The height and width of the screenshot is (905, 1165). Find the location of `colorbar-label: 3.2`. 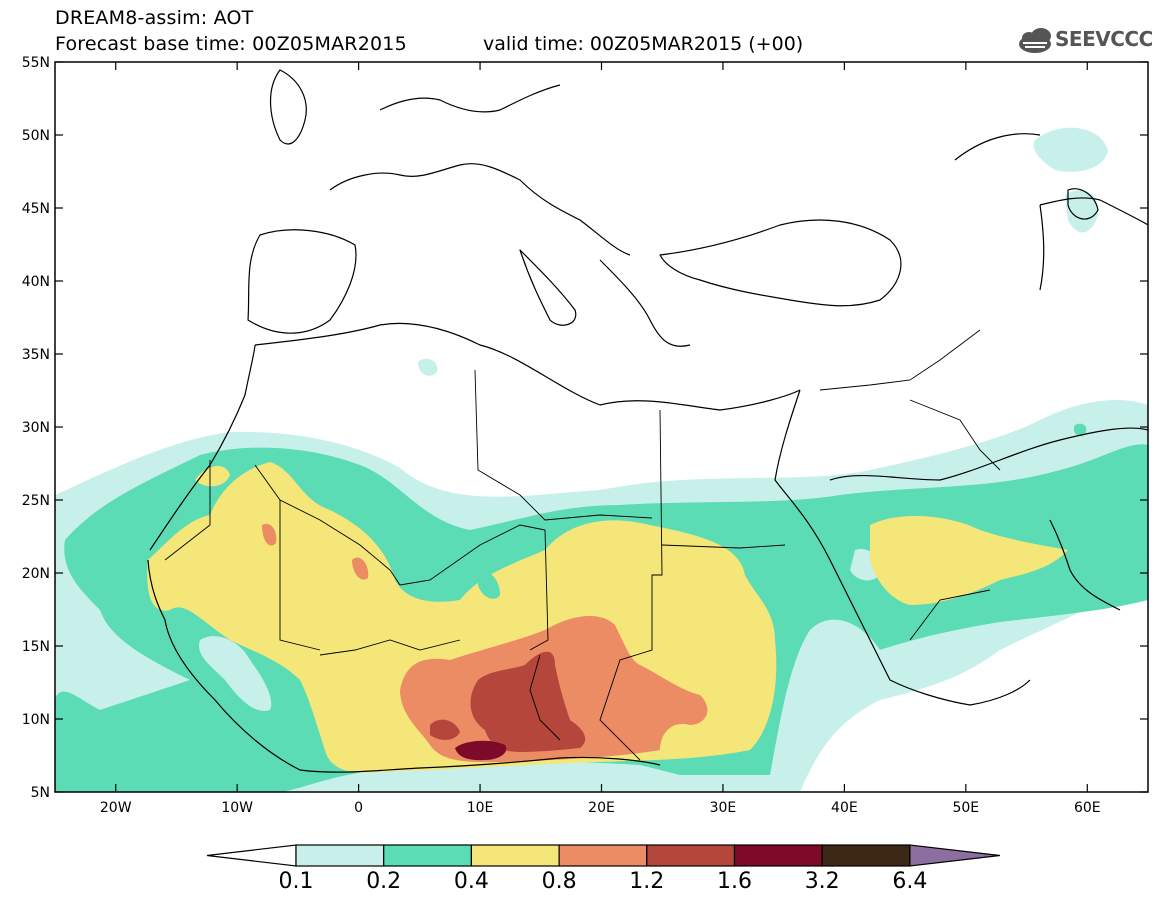

colorbar-label: 3.2 is located at coordinates (822, 881).